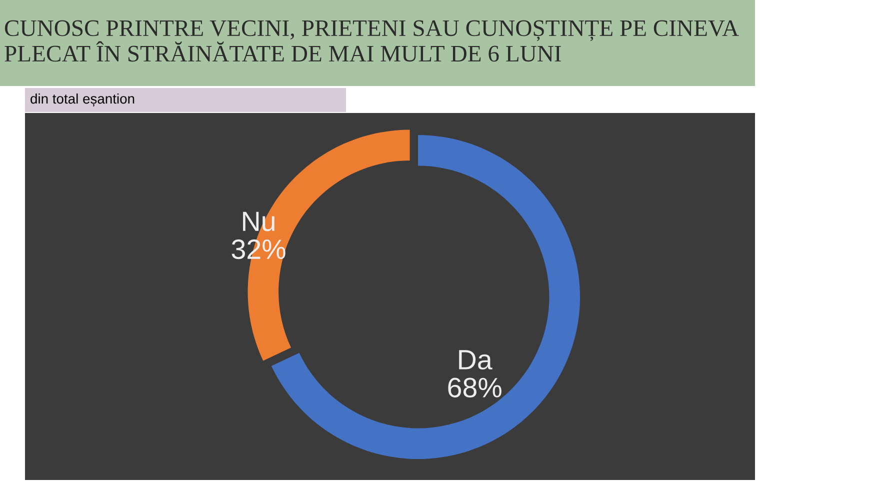 The image size is (884, 489). Describe the element at coordinates (475, 388) in the screenshot. I see `data-label: 68%` at that location.